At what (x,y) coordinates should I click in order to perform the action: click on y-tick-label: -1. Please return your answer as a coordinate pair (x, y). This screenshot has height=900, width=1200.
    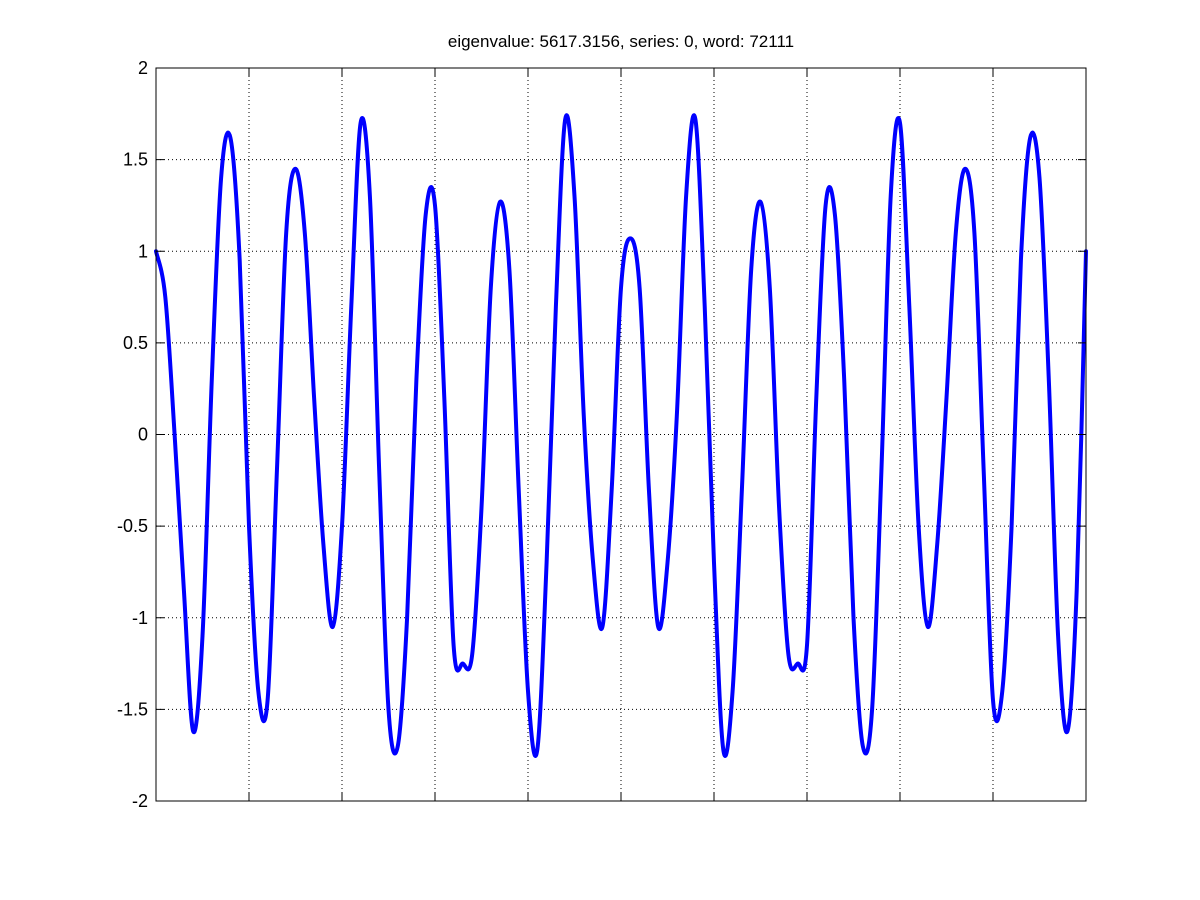
    Looking at the image, I should click on (140, 618).